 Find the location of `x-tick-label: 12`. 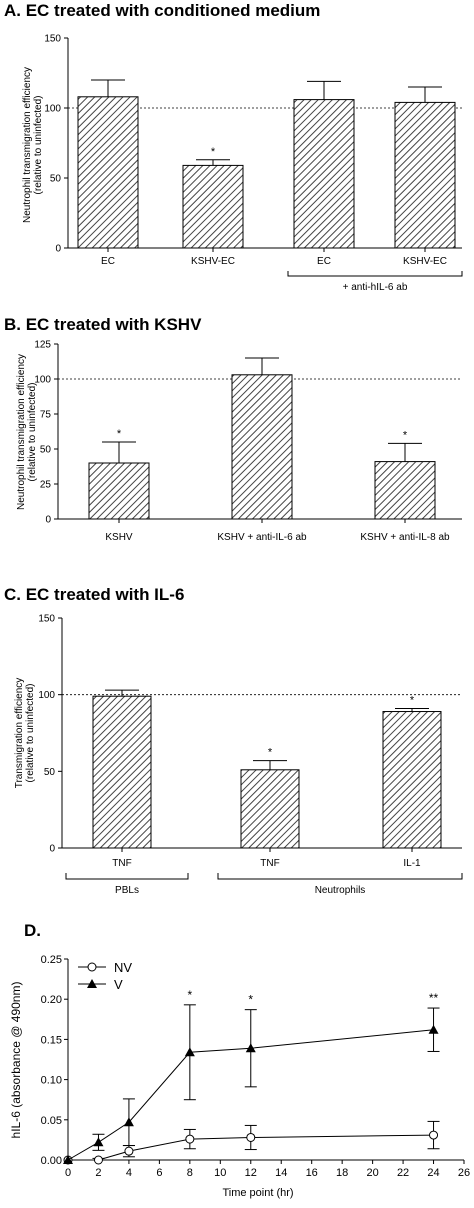

x-tick-label: 12 is located at coordinates (251, 1173).